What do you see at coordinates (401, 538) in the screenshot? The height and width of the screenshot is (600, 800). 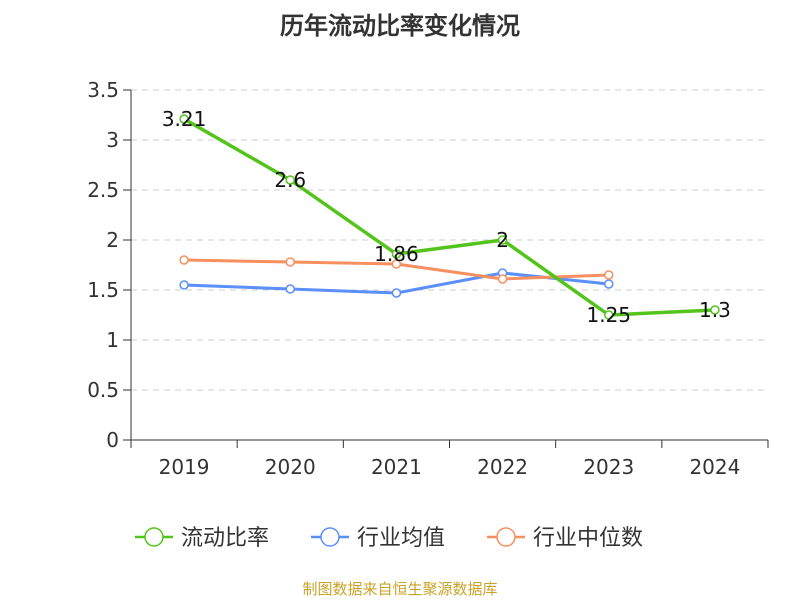 I see `legend-label: 行业均值` at bounding box center [401, 538].